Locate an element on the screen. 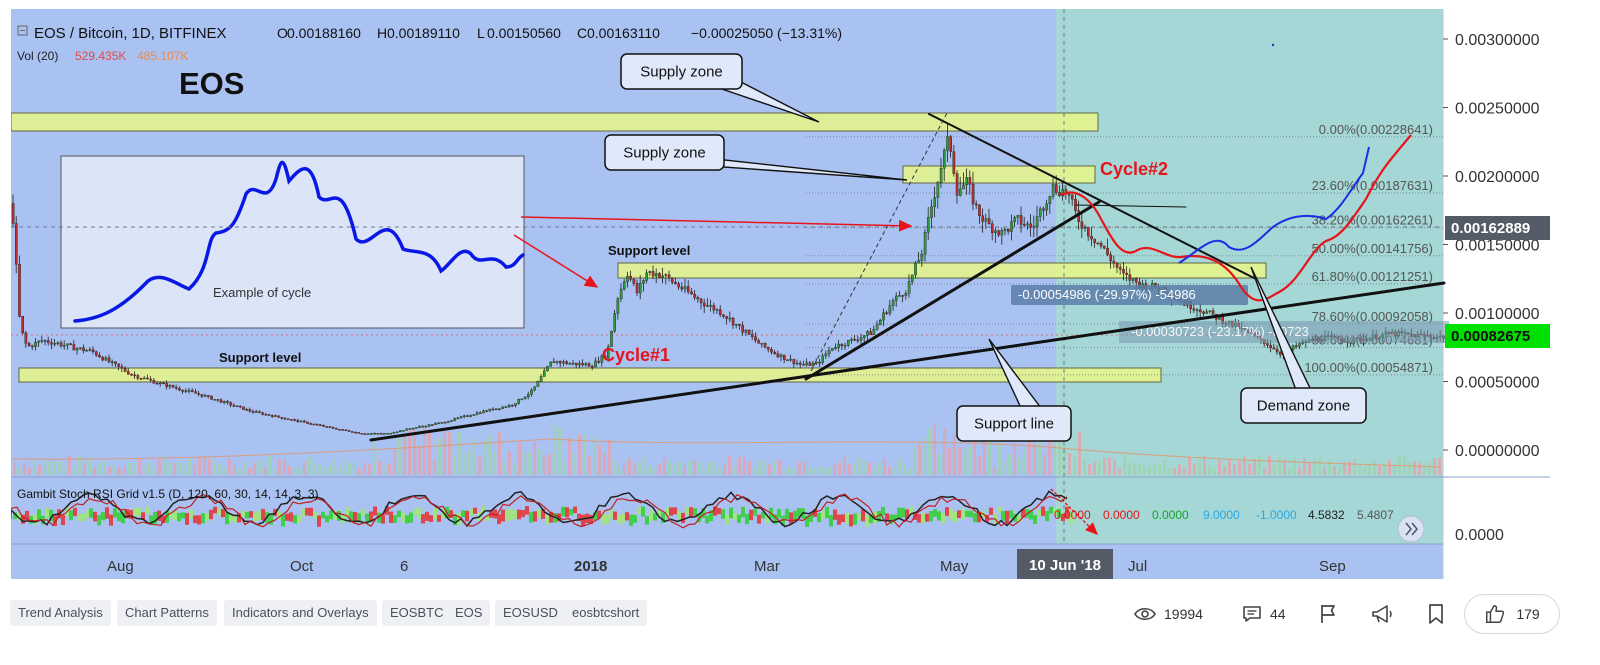 The width and height of the screenshot is (1600, 665). indicator-value: 0.0000 is located at coordinates (1072, 515).